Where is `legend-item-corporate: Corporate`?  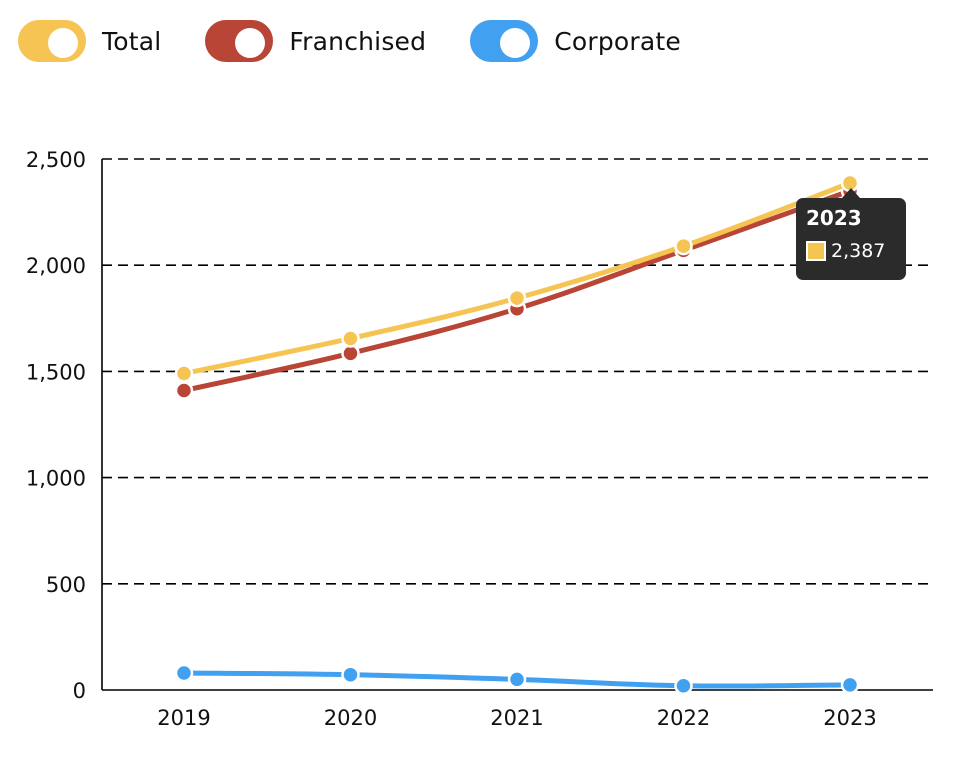
legend-item-corporate: Corporate is located at coordinates (575, 41).